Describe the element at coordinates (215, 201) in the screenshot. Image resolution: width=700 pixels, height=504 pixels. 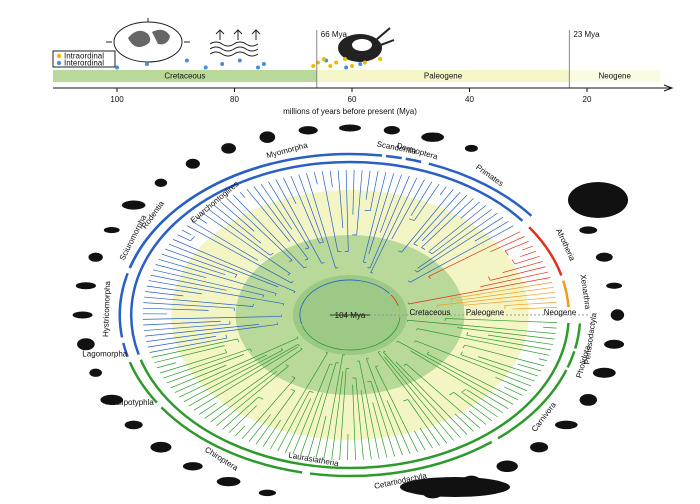
I see `superorder-label: Euarchontoglires` at that location.